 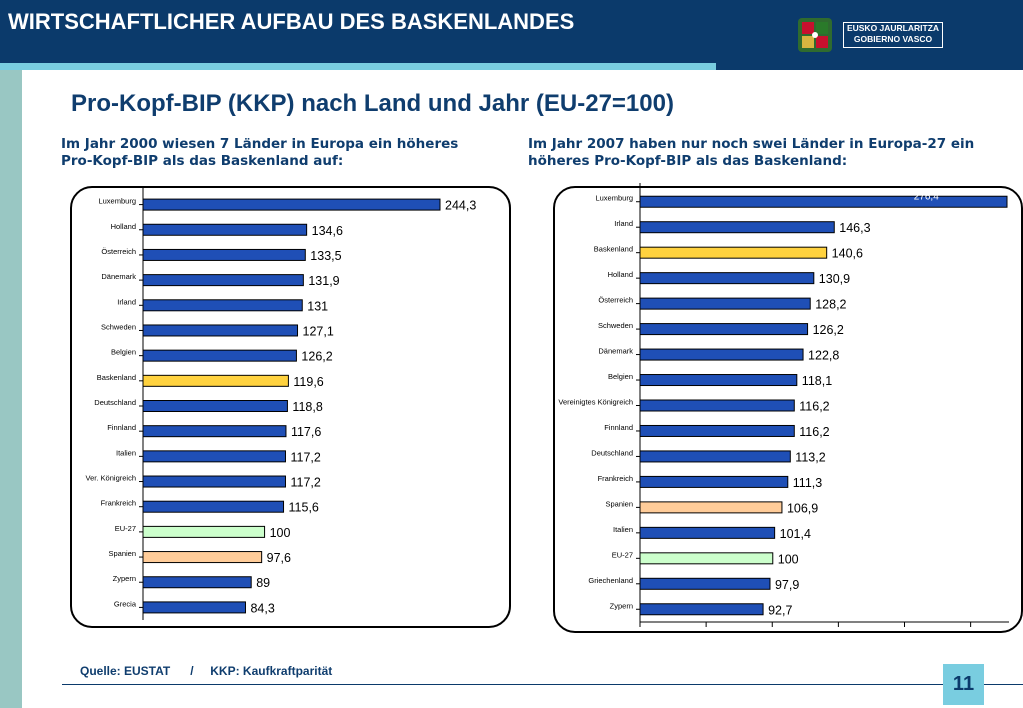 I want to click on data-label: 92,7, so click(x=780, y=610).